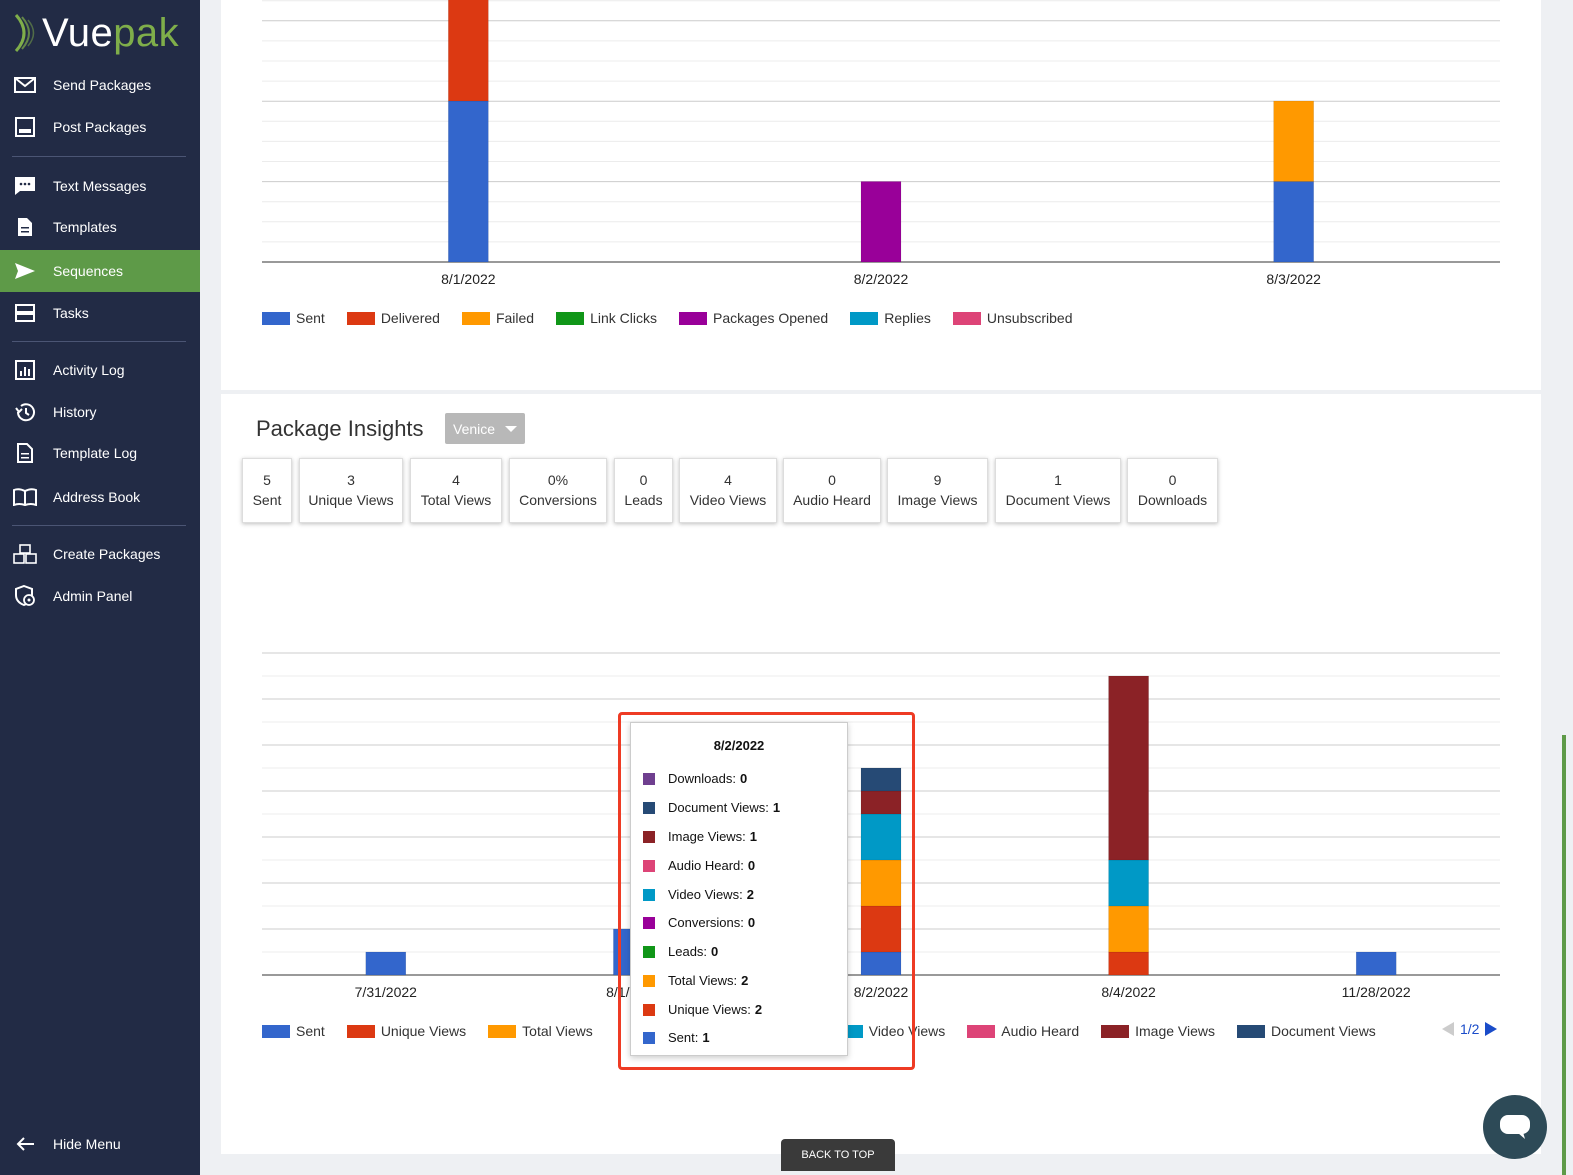 Image resolution: width=1573 pixels, height=1175 pixels. Describe the element at coordinates (25, 497) in the screenshot. I see `book-icon` at that location.